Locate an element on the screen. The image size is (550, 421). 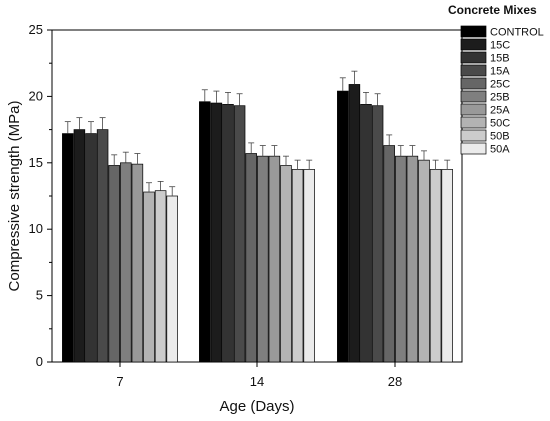
y-tick-label: 0 is located at coordinates (39, 361).